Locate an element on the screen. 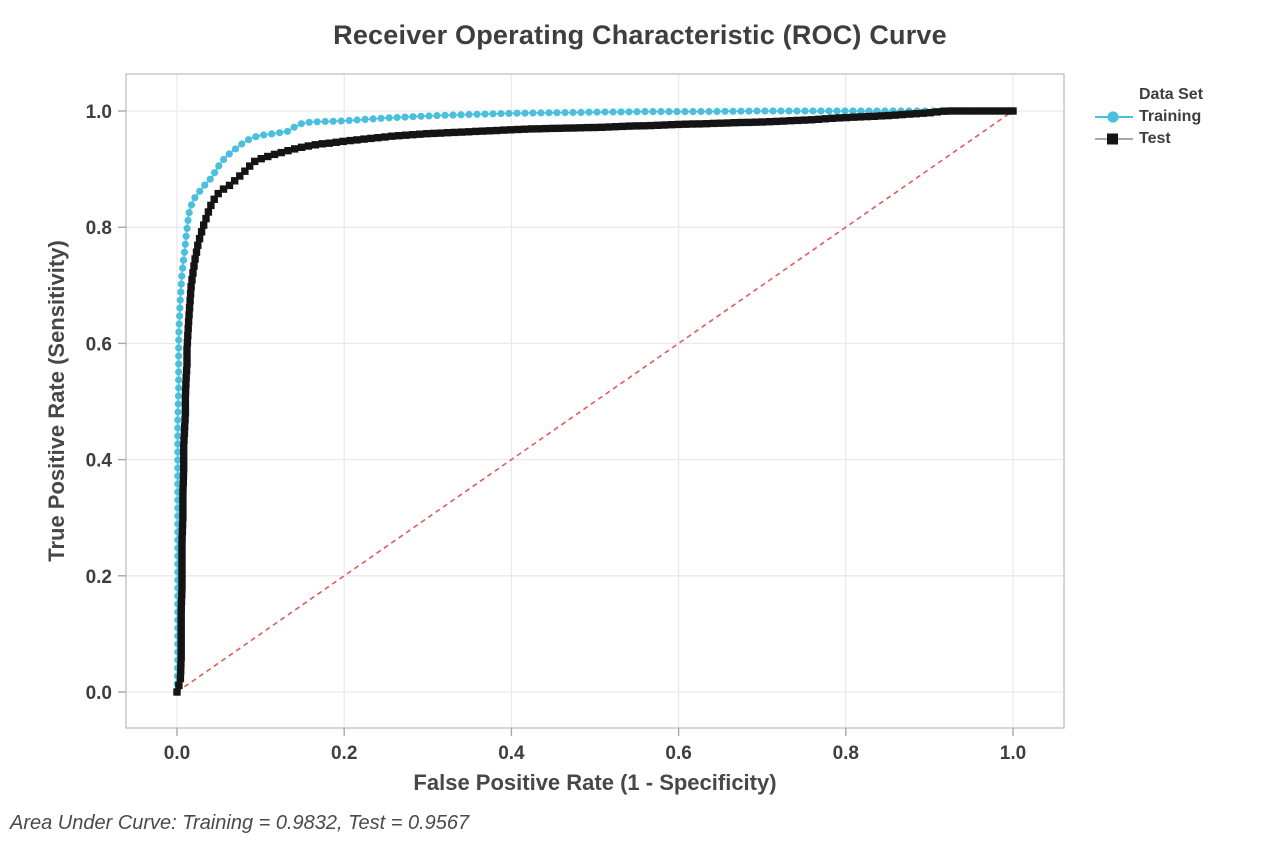 The height and width of the screenshot is (853, 1280). x-tick-label: 1.0 is located at coordinates (1013, 753).